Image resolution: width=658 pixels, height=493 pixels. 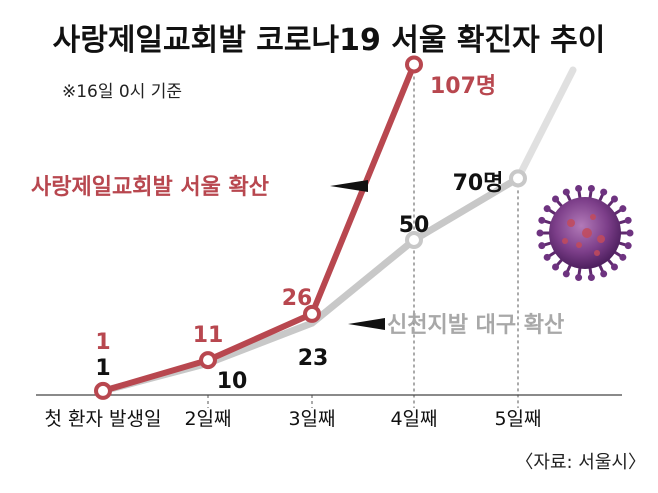 I want to click on legend-label-seoul: 사랑제일교회발 서울 확산, so click(x=150, y=187).